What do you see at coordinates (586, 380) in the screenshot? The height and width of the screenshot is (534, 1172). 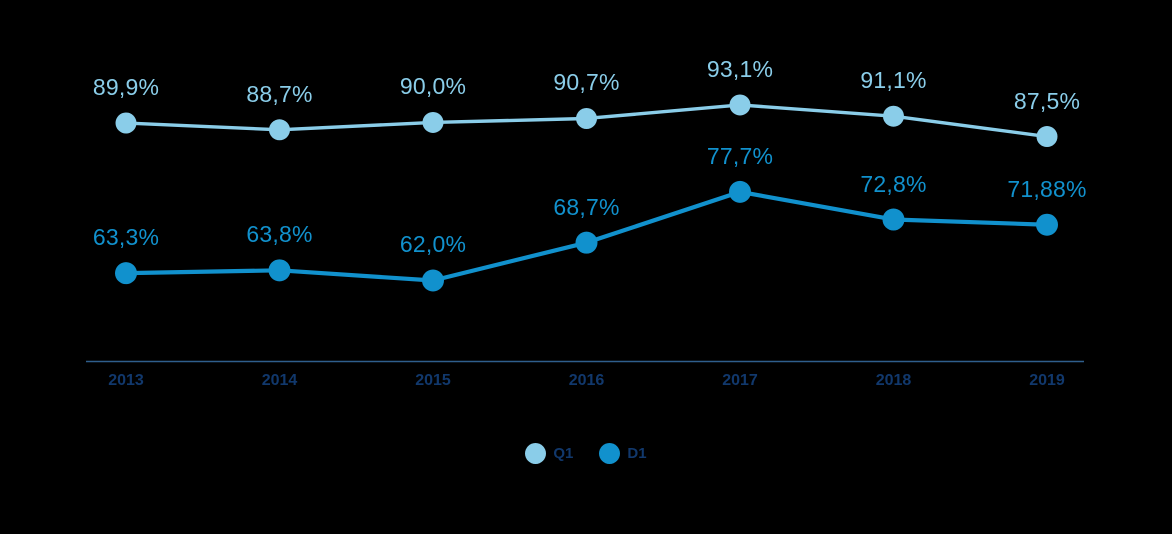 I see `x-axis-tick-2016: 2016` at bounding box center [586, 380].